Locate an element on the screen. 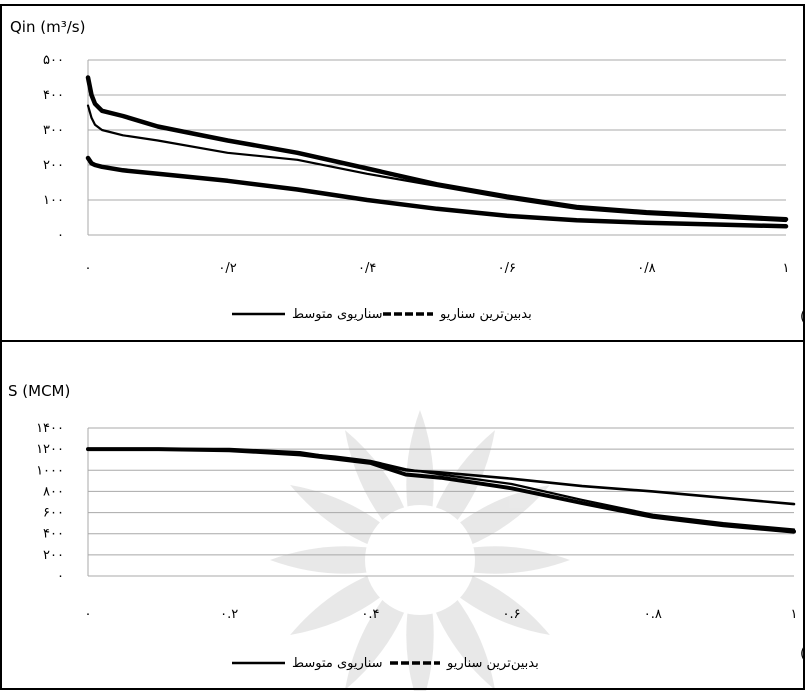  y-tick-label: ۸۰۰ is located at coordinates (53, 491).